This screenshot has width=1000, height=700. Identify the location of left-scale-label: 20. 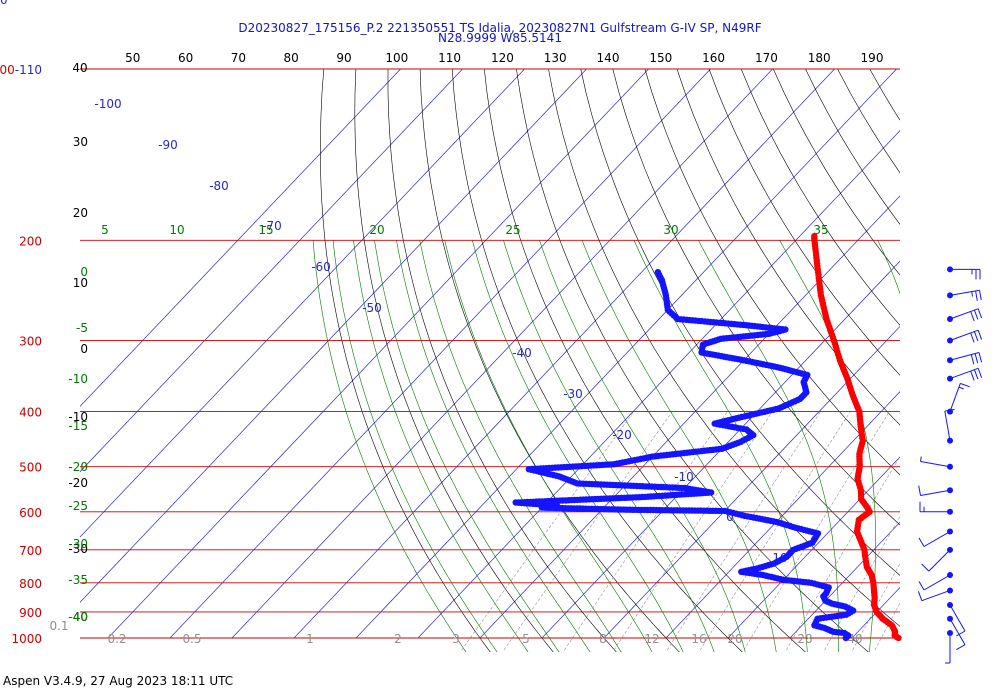
(80, 213).